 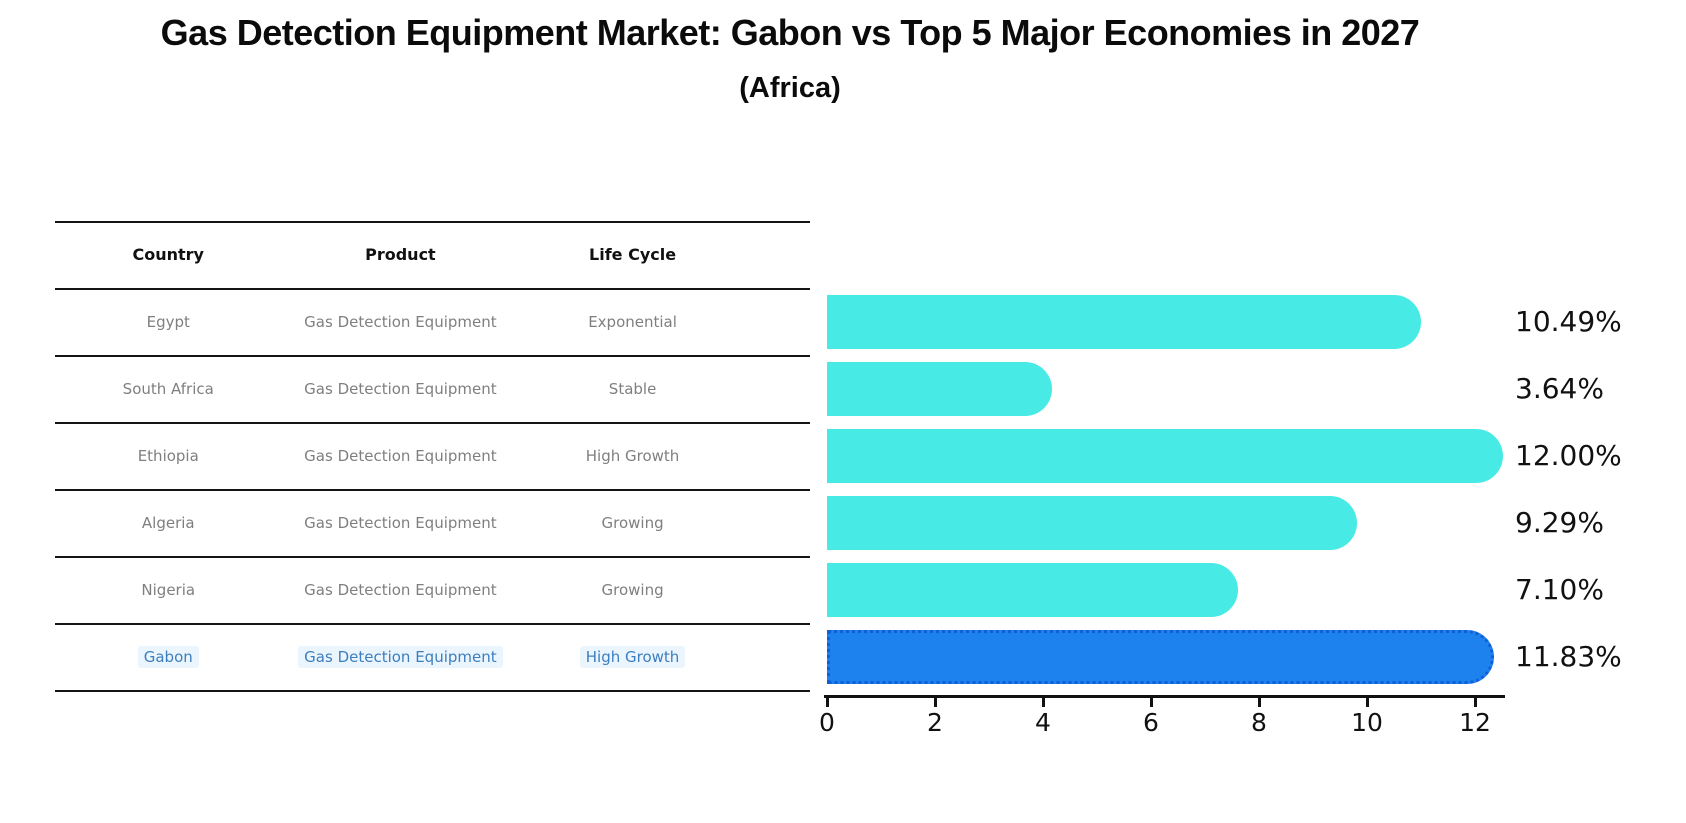 I want to click on cell-text: Ethiopia, so click(x=168, y=455).